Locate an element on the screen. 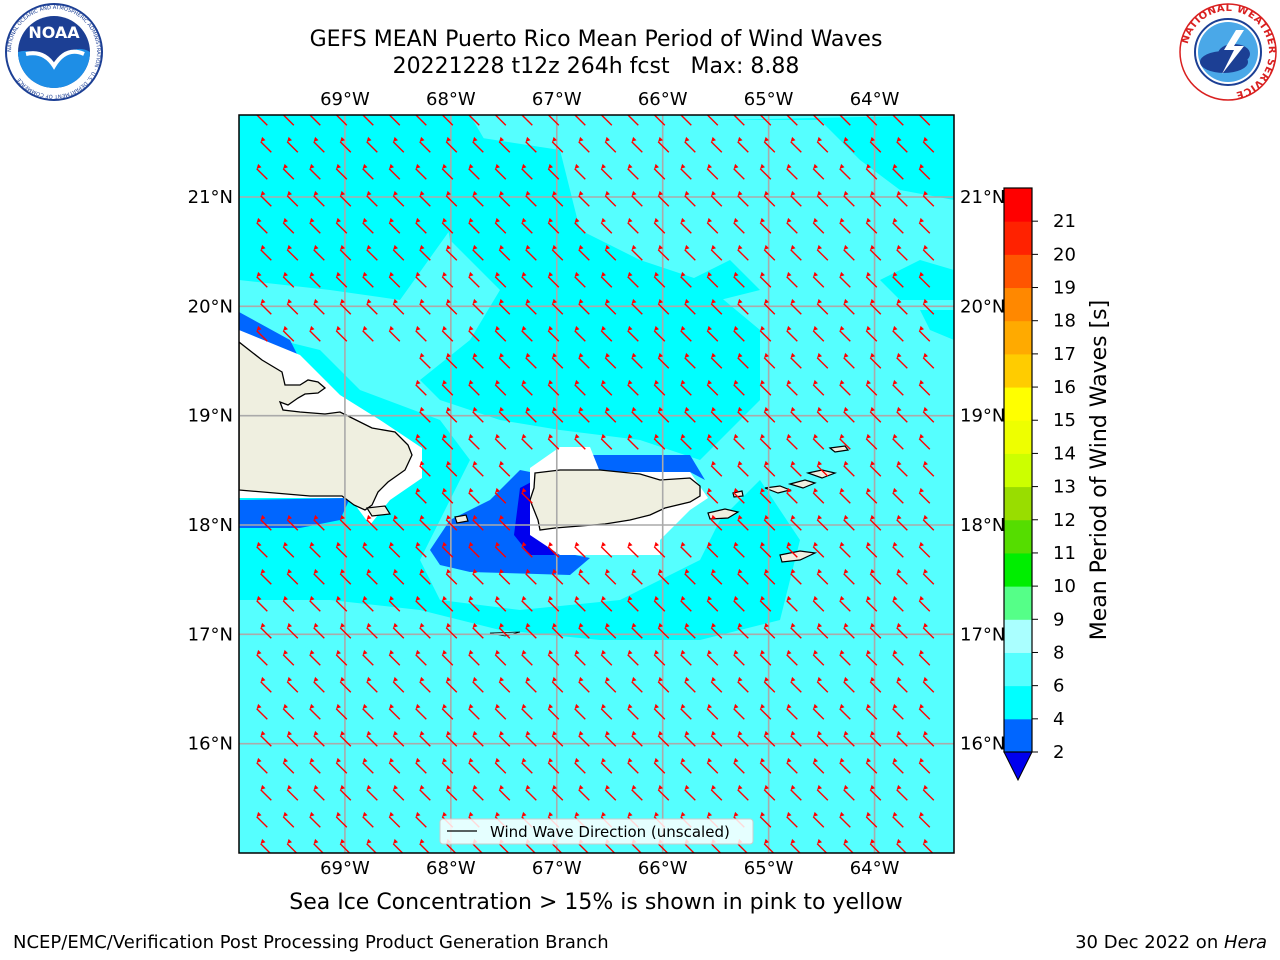  longitude-label: 65°W is located at coordinates (769, 99).